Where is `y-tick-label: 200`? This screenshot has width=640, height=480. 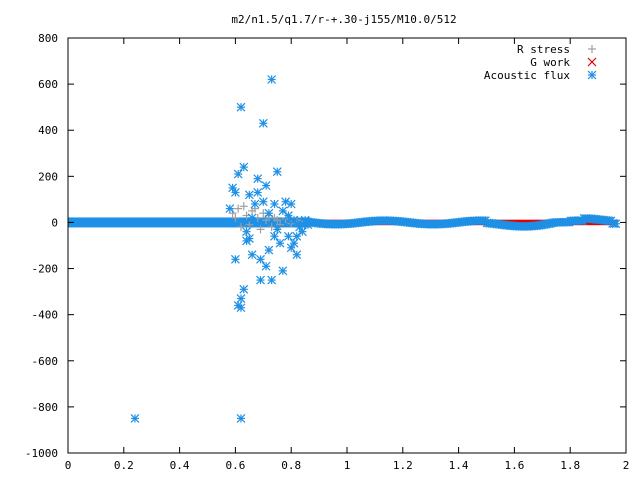
y-tick-label: 200 is located at coordinates (48, 176).